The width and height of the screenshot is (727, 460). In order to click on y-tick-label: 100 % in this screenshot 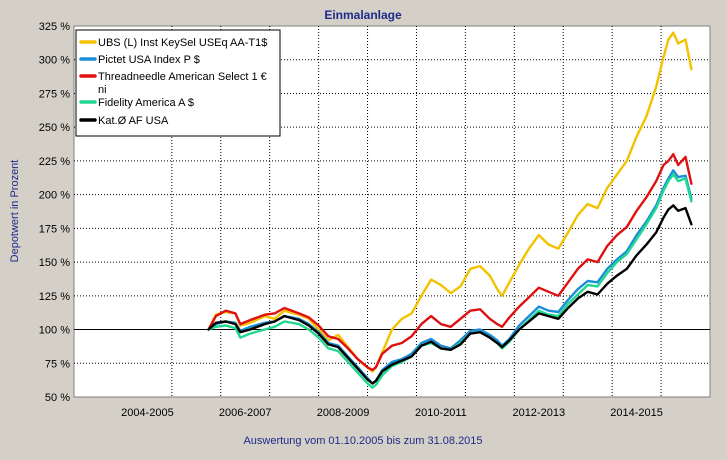, I will do `click(54, 331)`.